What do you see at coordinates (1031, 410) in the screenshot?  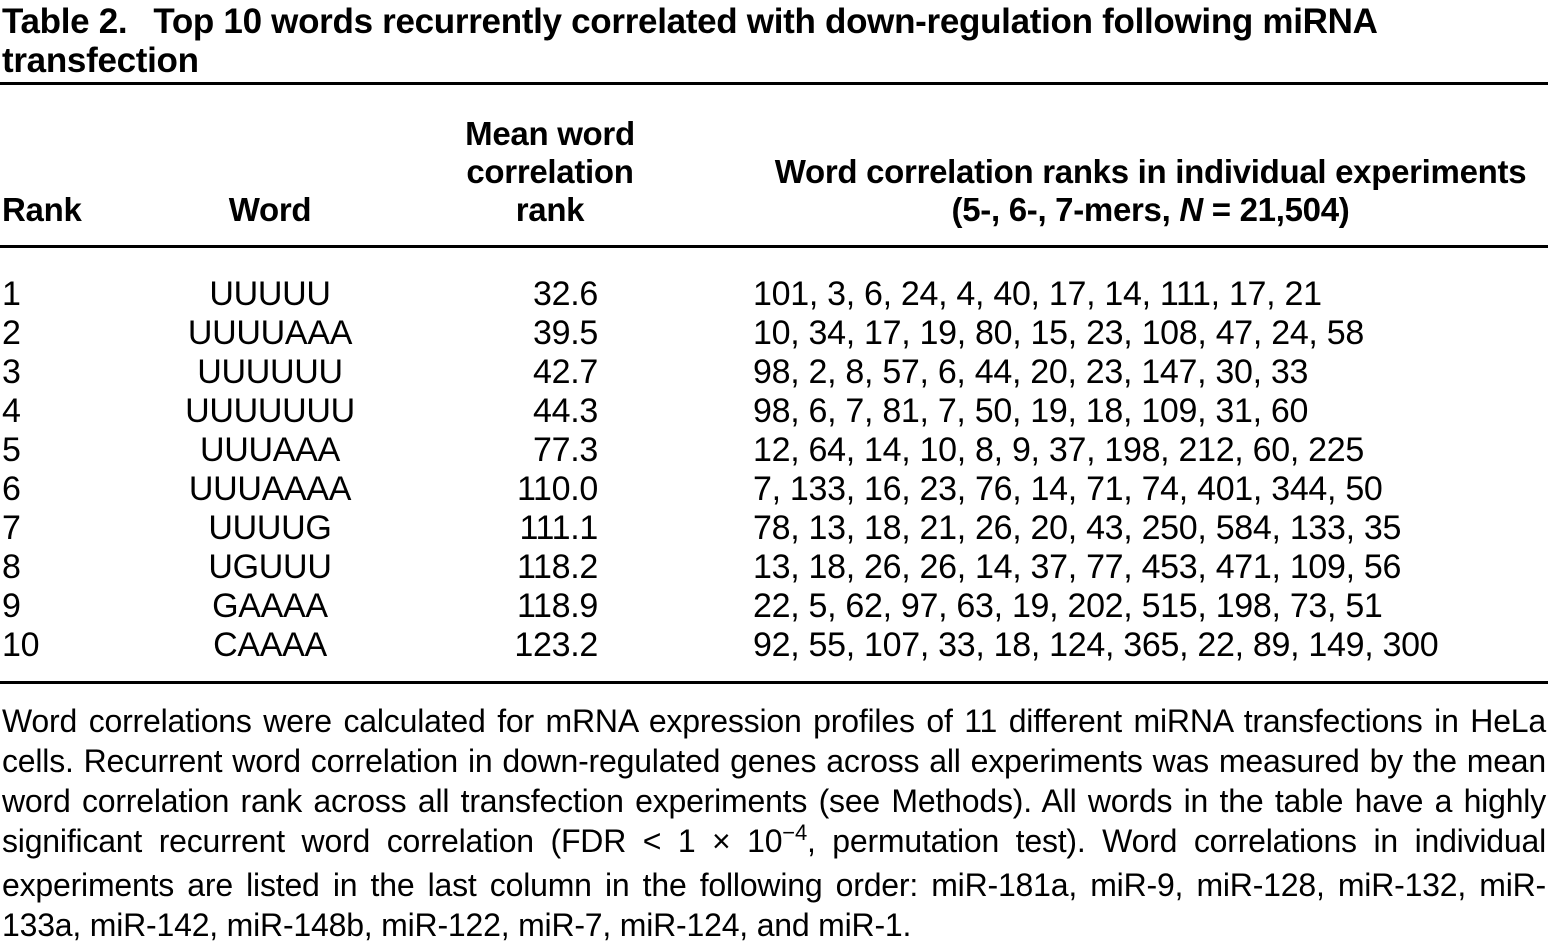 I see `experiment-ranks-cell: 98, 6, 7, 81, 7, 50, 19, 18, 109, 31, 60` at bounding box center [1031, 410].